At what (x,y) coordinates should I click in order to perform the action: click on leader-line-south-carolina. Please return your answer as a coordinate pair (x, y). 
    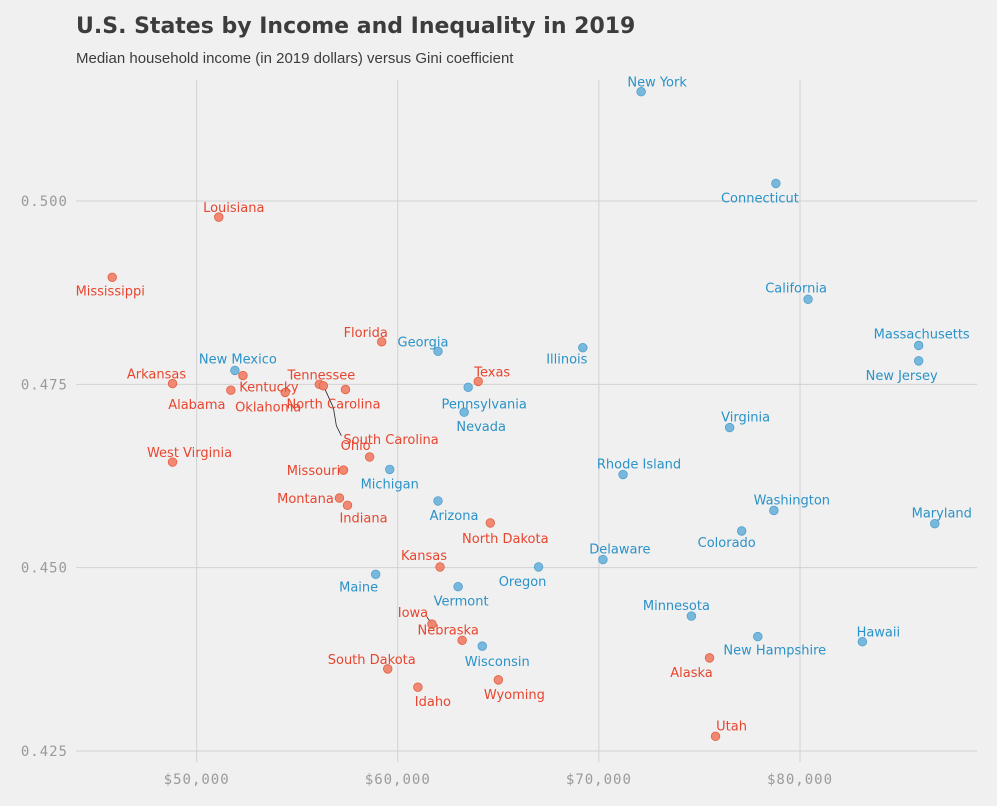
    Looking at the image, I should click on (333, 411).